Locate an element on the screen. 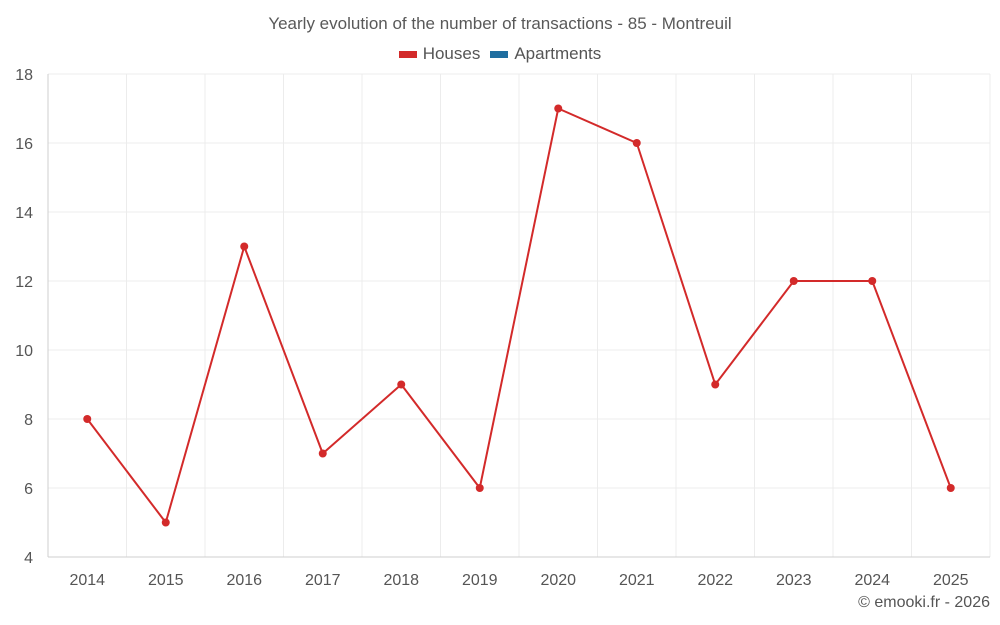 Image resolution: width=1000 pixels, height=625 pixels. y-tick-label-12: 12 is located at coordinates (24, 282).